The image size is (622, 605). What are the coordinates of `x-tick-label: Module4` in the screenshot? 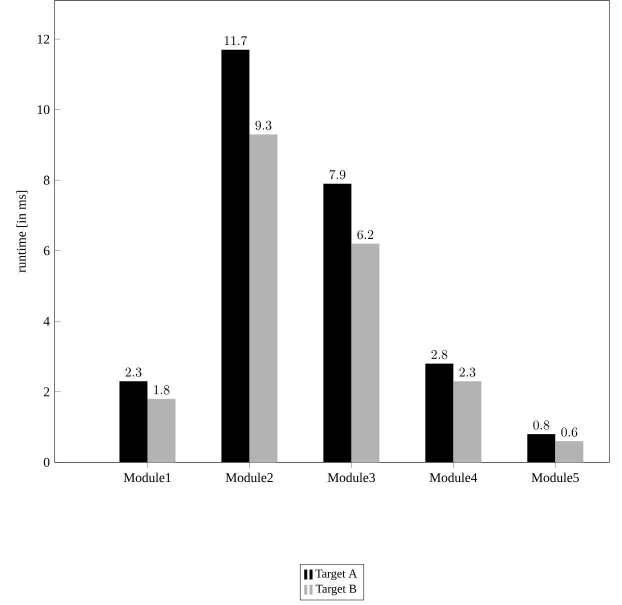 It's located at (454, 477).